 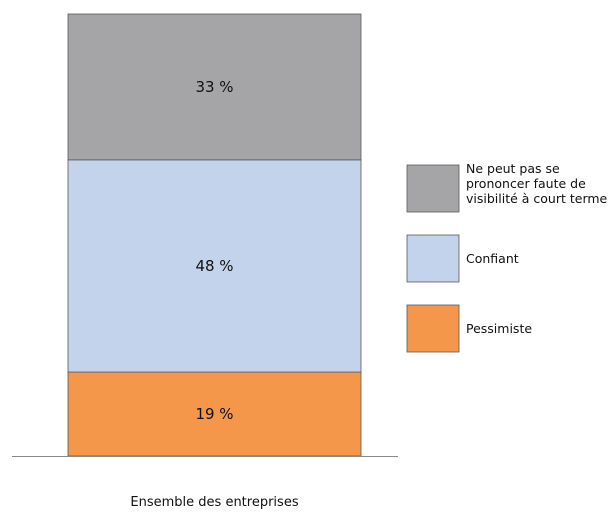 What do you see at coordinates (513, 168) in the screenshot?
I see `legend-label-0-line-0: Ne peut pas se` at bounding box center [513, 168].